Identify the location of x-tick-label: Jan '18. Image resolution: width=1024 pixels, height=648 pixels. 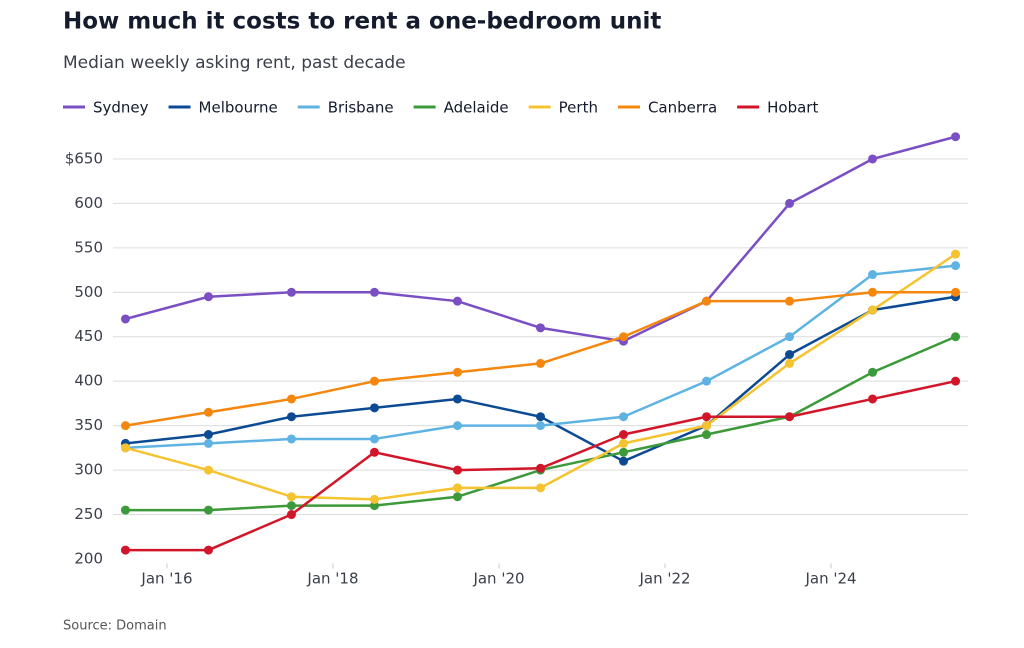
(332, 579).